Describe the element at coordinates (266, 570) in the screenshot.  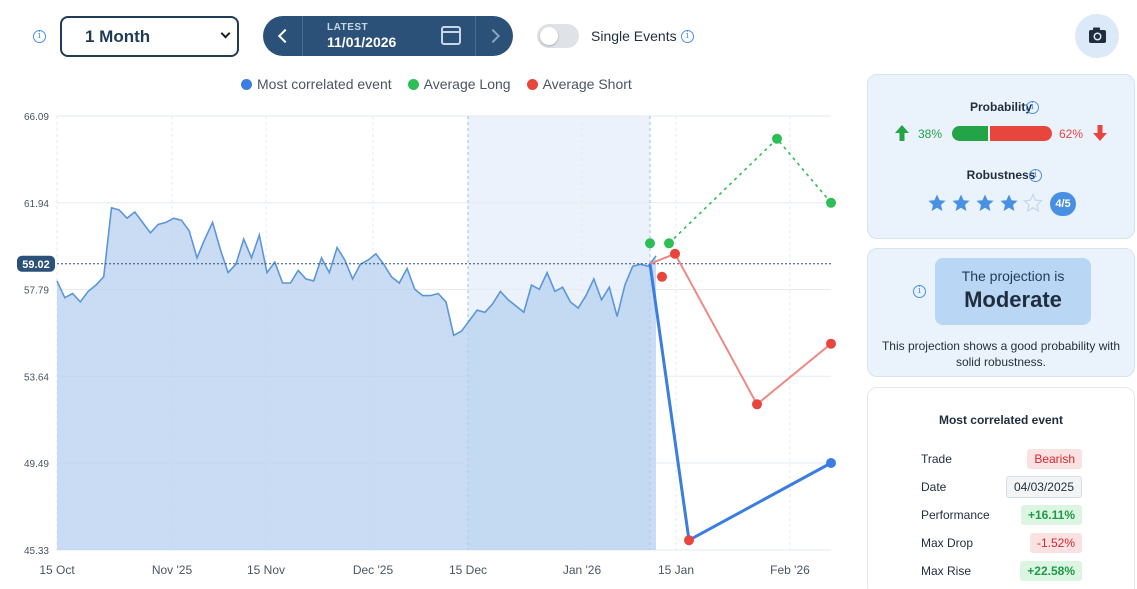
I see `x-tick-label: 15 Nov` at that location.